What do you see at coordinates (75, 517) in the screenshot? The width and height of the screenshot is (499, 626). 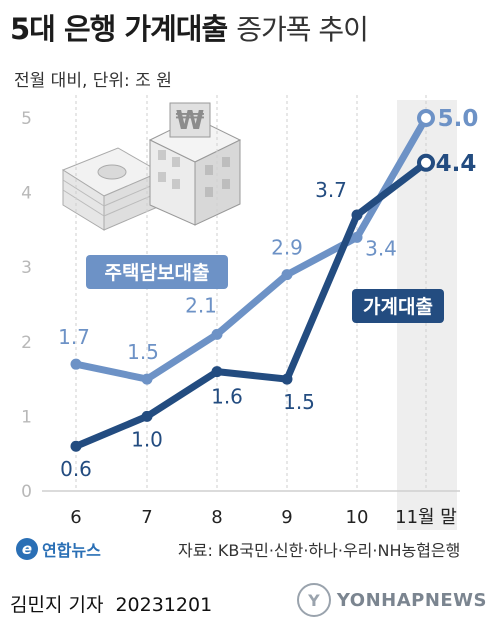 I see `x-tick-label: 6` at bounding box center [75, 517].